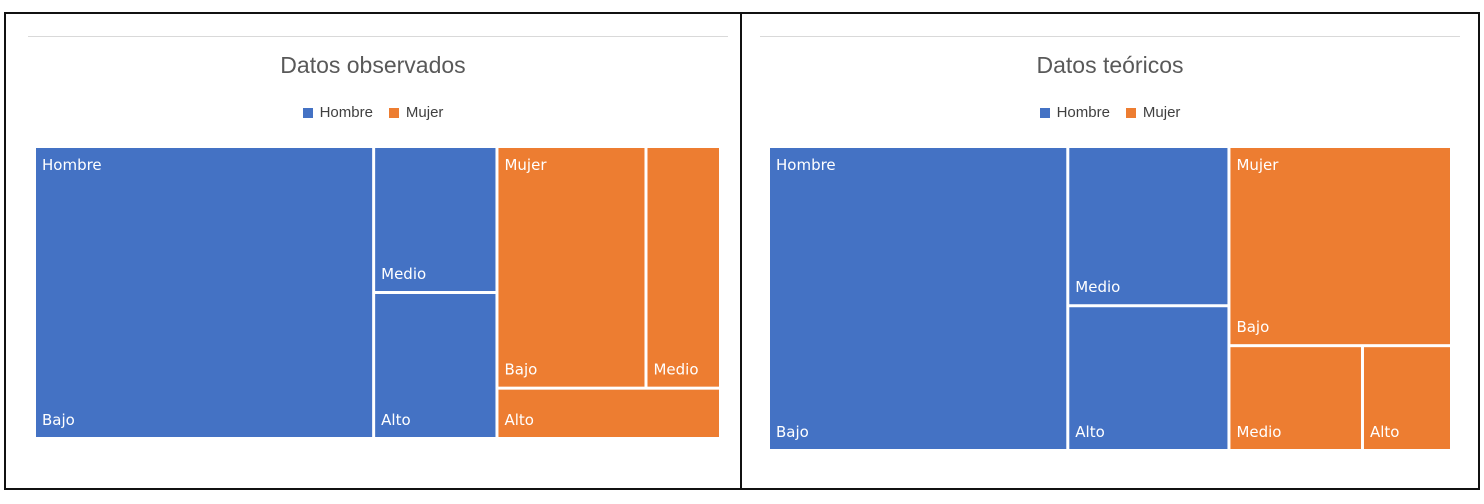 This screenshot has width=1484, height=504. Describe the element at coordinates (373, 65) in the screenshot. I see `chart-title: Datos observados` at that location.